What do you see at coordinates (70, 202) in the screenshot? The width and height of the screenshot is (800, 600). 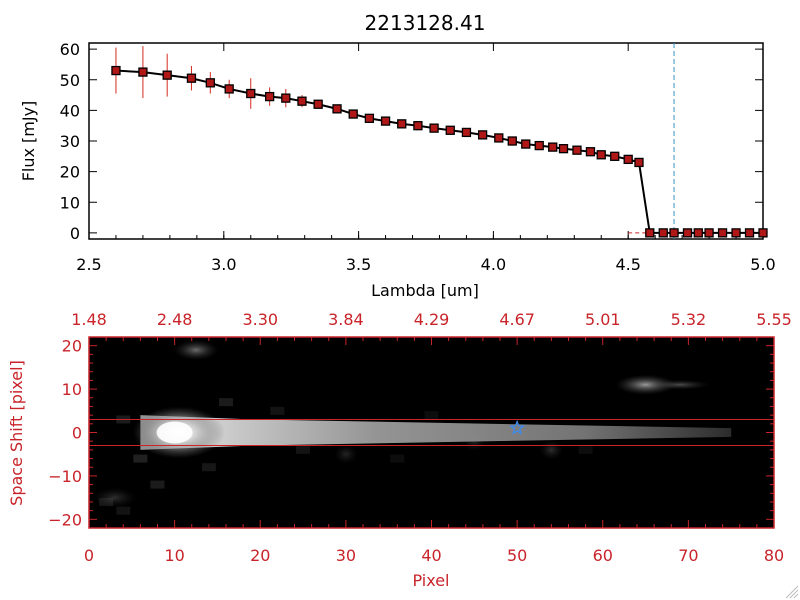 I see `y-tick-label: 10` at bounding box center [70, 202].